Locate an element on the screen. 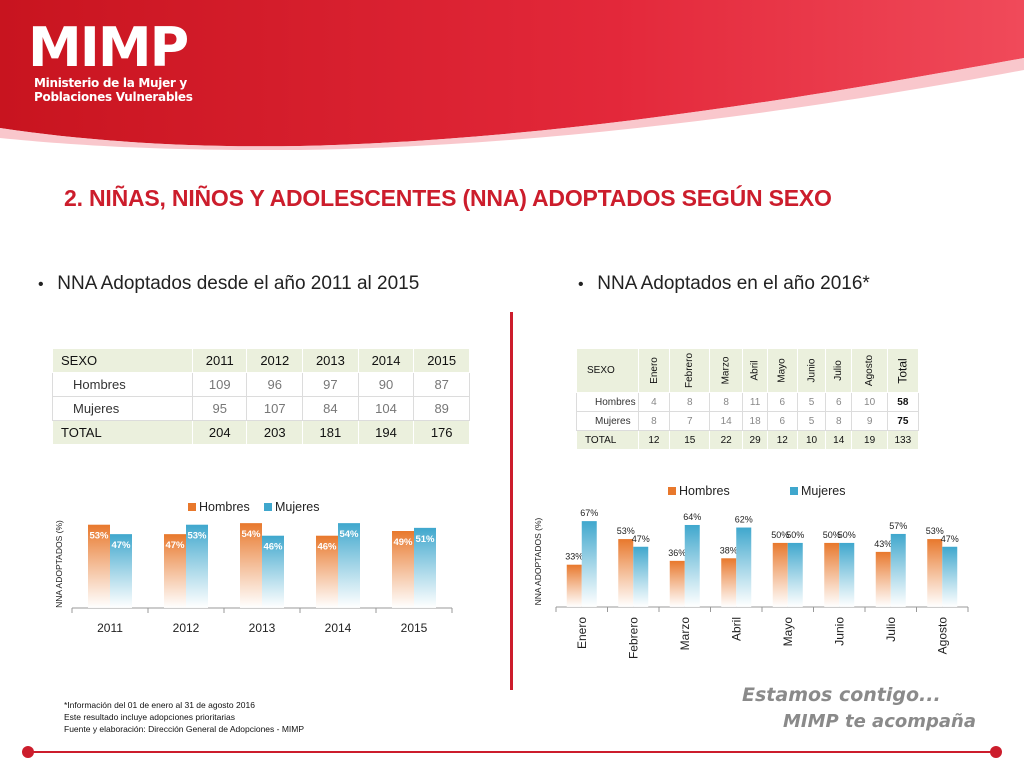  legend-label: Mujeres is located at coordinates (823, 491).